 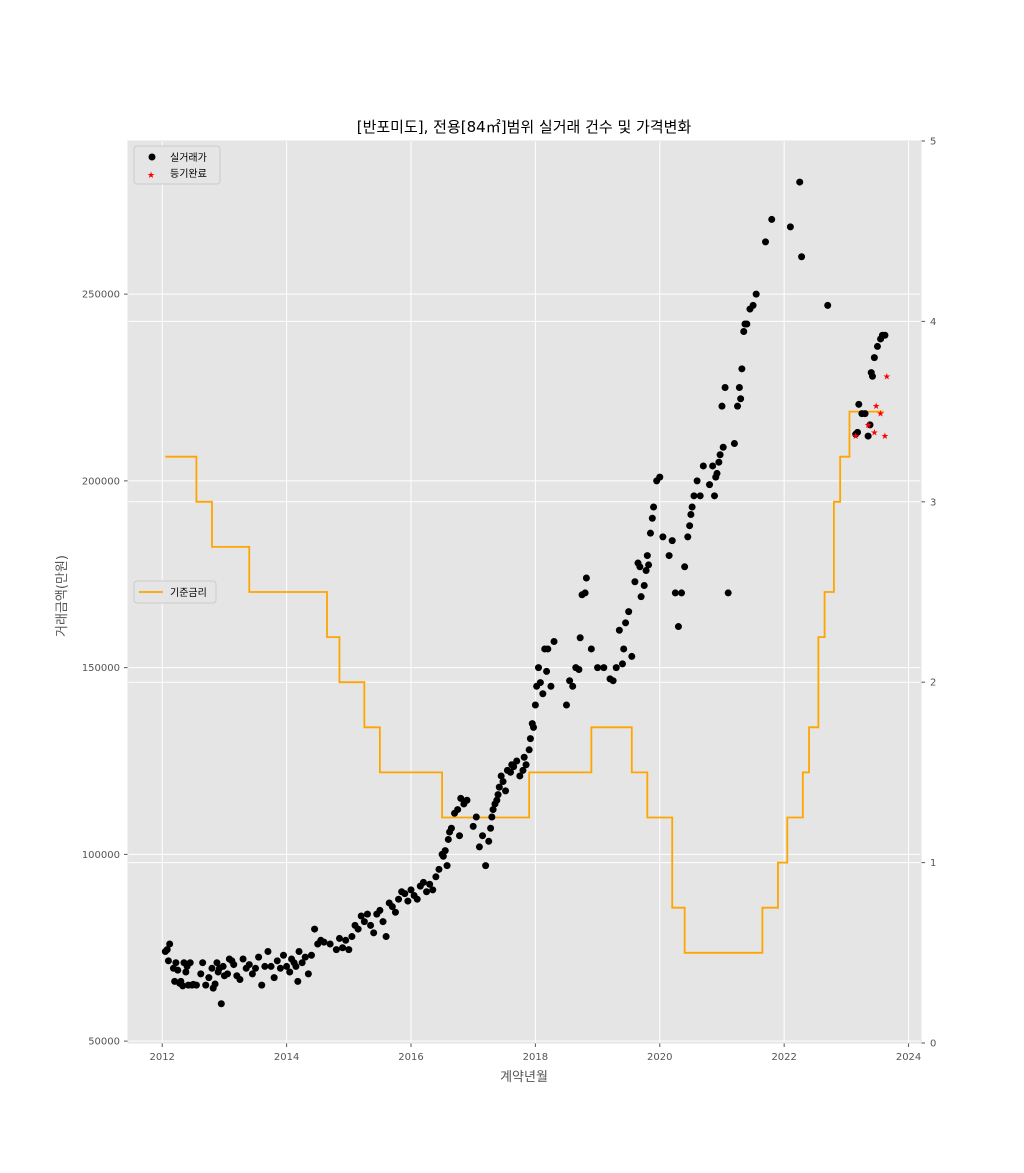 What do you see at coordinates (535, 1057) in the screenshot?
I see `x-tick-label: 2018` at bounding box center [535, 1057].